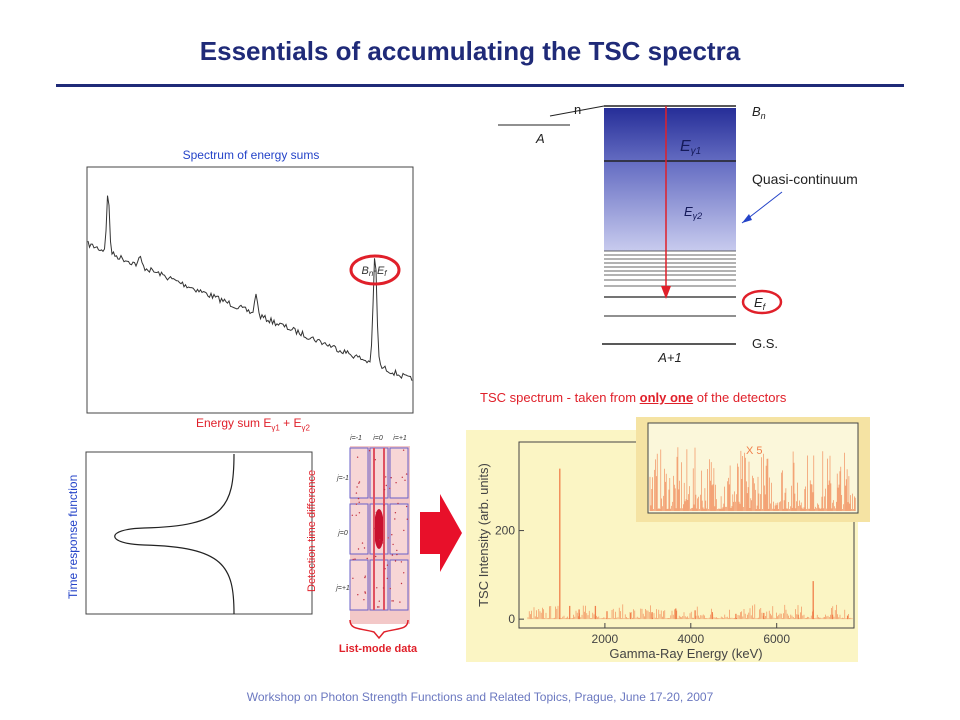 Image resolution: width=960 pixels, height=720 pixels. Describe the element at coordinates (378, 649) in the screenshot. I see `list-mode-label: List-mode data` at that location.